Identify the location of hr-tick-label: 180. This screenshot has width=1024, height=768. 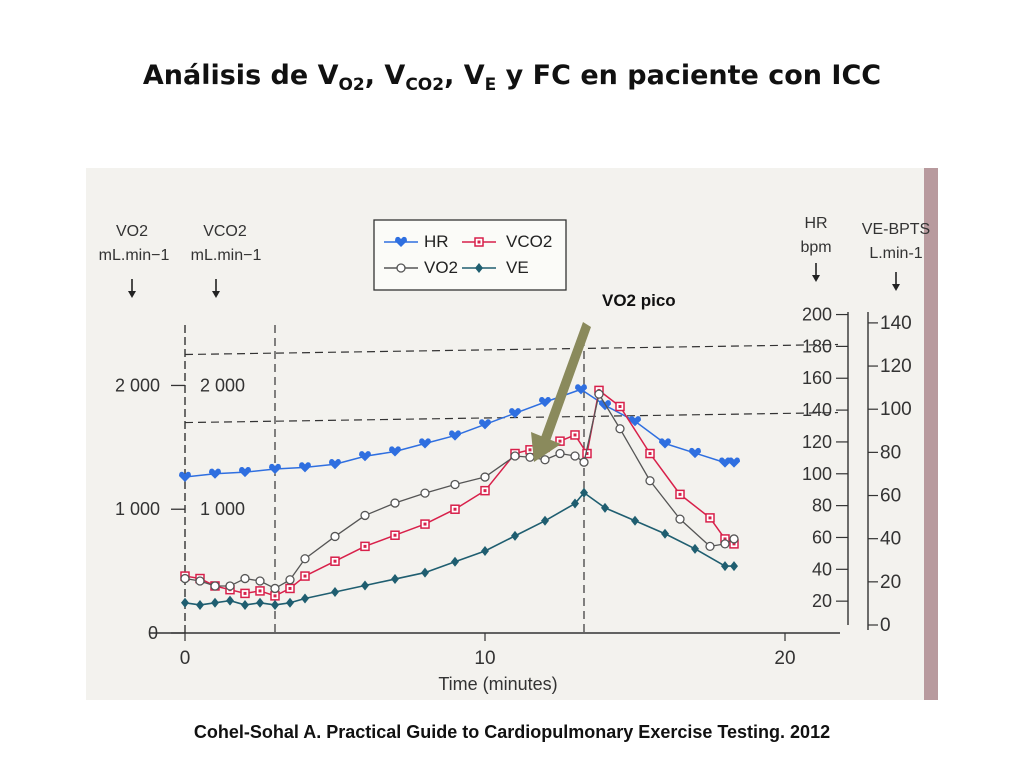
(817, 346).